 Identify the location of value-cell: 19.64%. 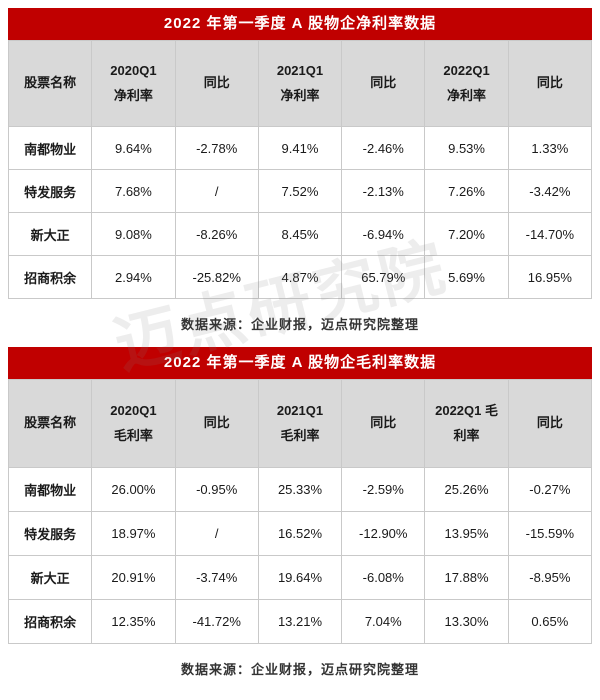
(300, 577).